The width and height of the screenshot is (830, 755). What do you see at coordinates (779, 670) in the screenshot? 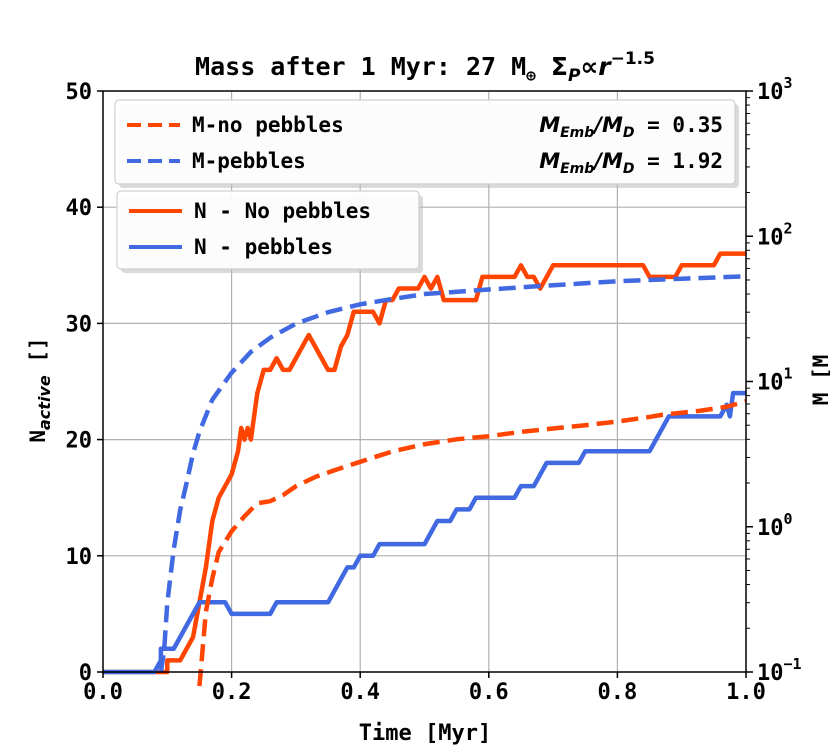
I see `y-right-tick-label-0: 10⁻¹` at bounding box center [779, 670].